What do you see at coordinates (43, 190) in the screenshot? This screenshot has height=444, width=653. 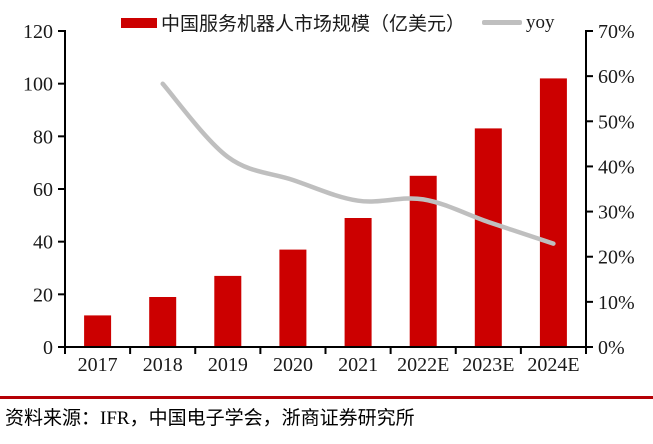 I see `left-axis-tick-label: 60` at bounding box center [43, 190].